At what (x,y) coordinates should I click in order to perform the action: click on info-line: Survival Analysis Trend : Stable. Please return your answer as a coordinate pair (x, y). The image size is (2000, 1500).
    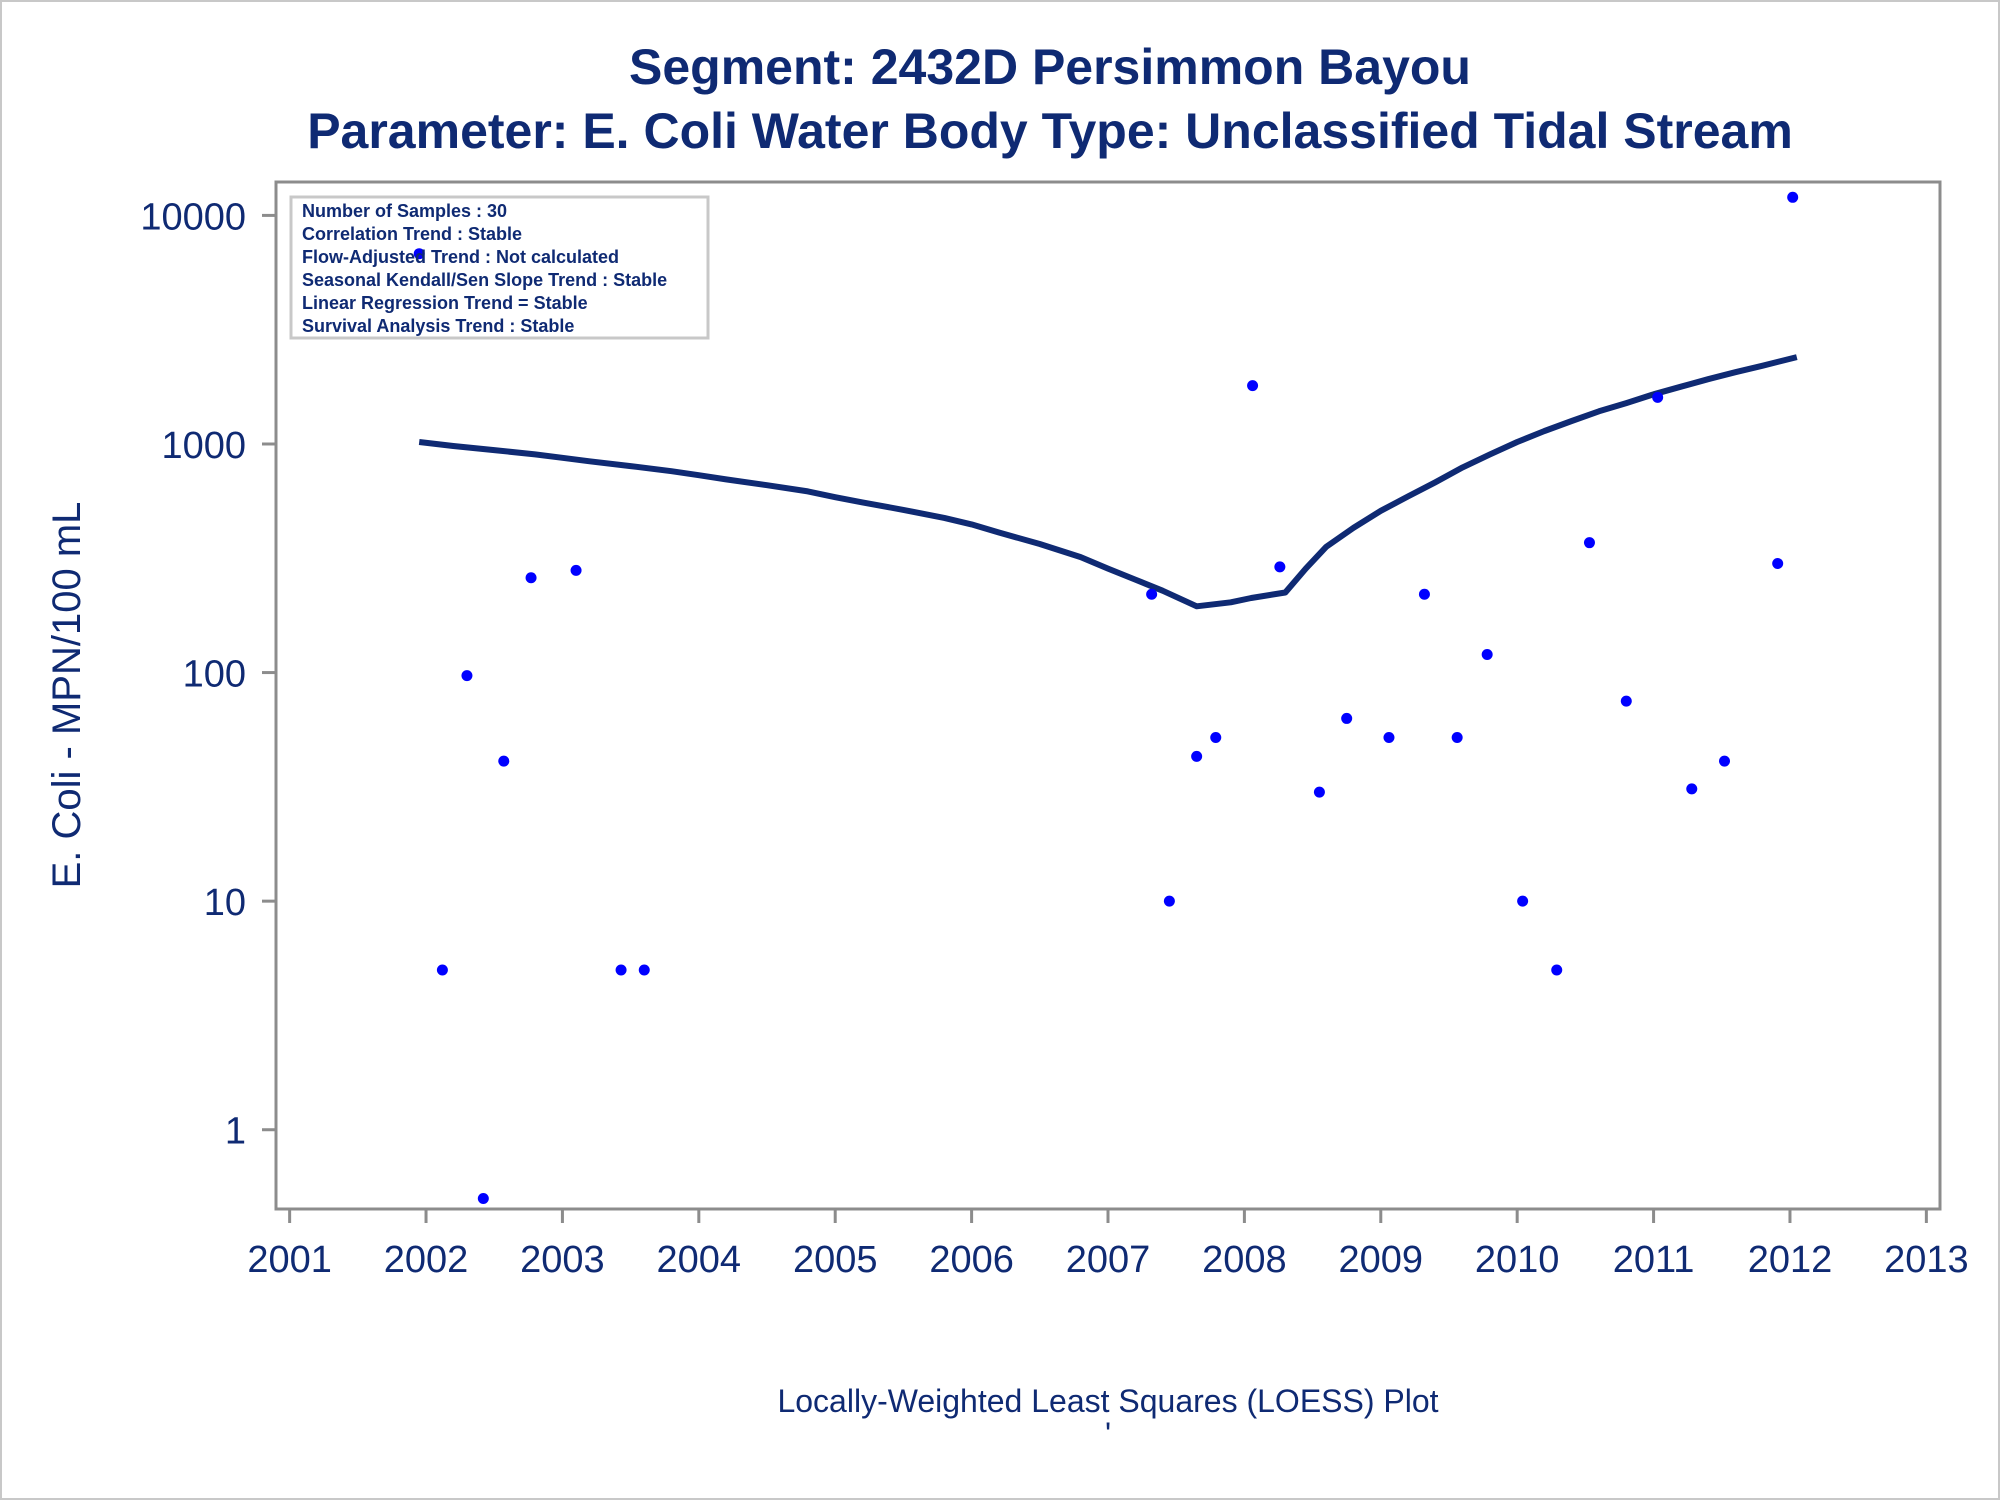
    Looking at the image, I should click on (438, 326).